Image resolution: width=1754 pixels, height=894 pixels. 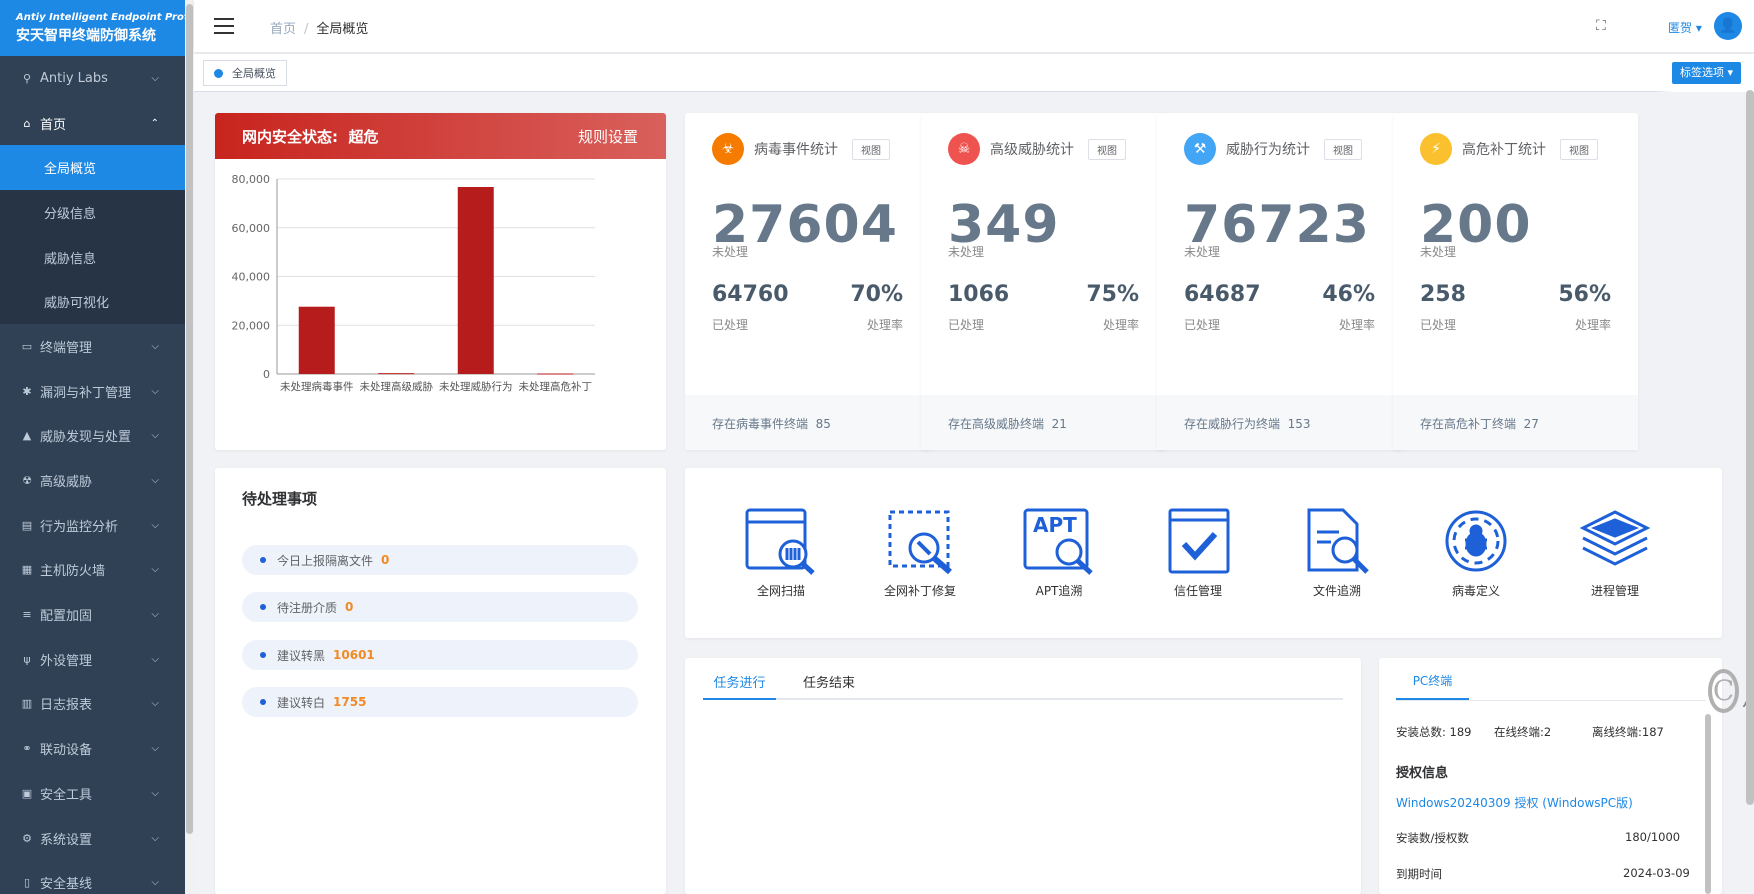 I want to click on install-auth-value: 180/1000, so click(x=1653, y=837).